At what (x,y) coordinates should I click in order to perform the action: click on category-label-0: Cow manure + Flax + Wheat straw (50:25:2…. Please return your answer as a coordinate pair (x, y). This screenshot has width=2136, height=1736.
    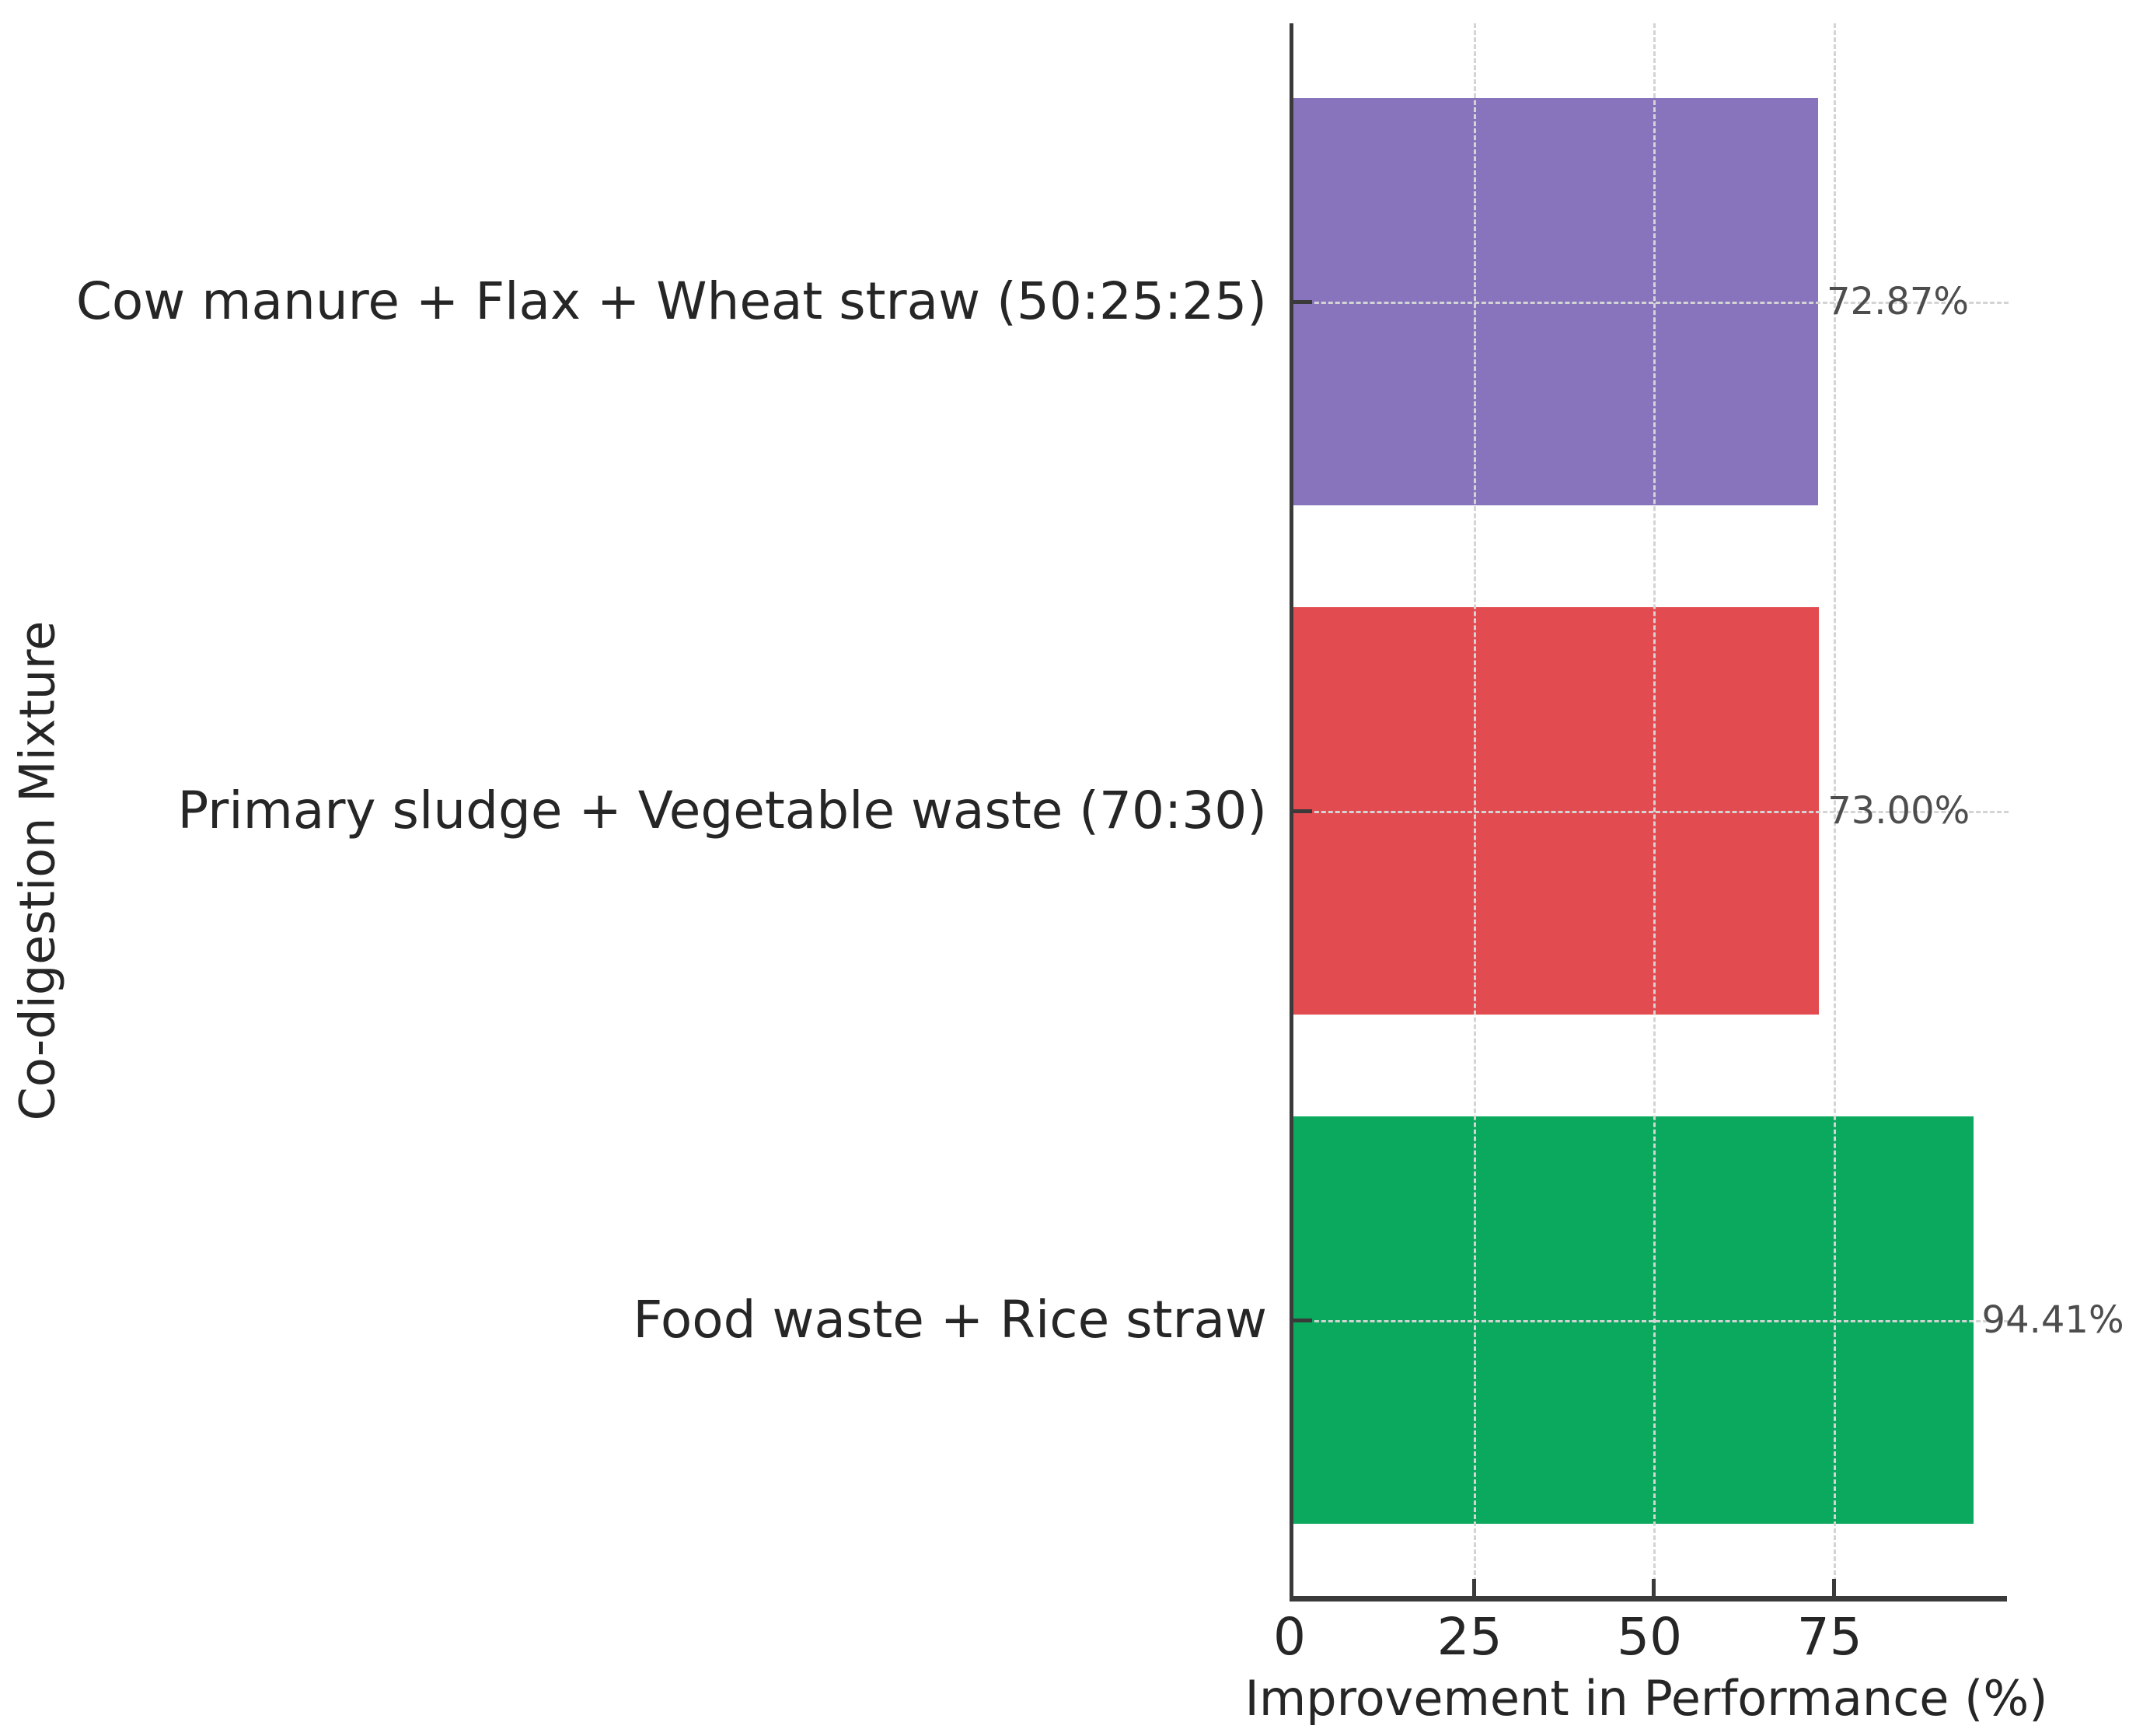
    Looking at the image, I should click on (671, 301).